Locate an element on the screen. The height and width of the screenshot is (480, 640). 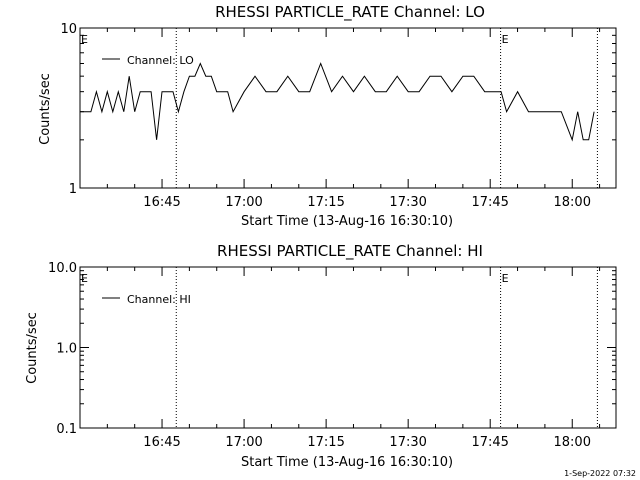
hi-x-tick-label: 17:15 is located at coordinates (325, 442).